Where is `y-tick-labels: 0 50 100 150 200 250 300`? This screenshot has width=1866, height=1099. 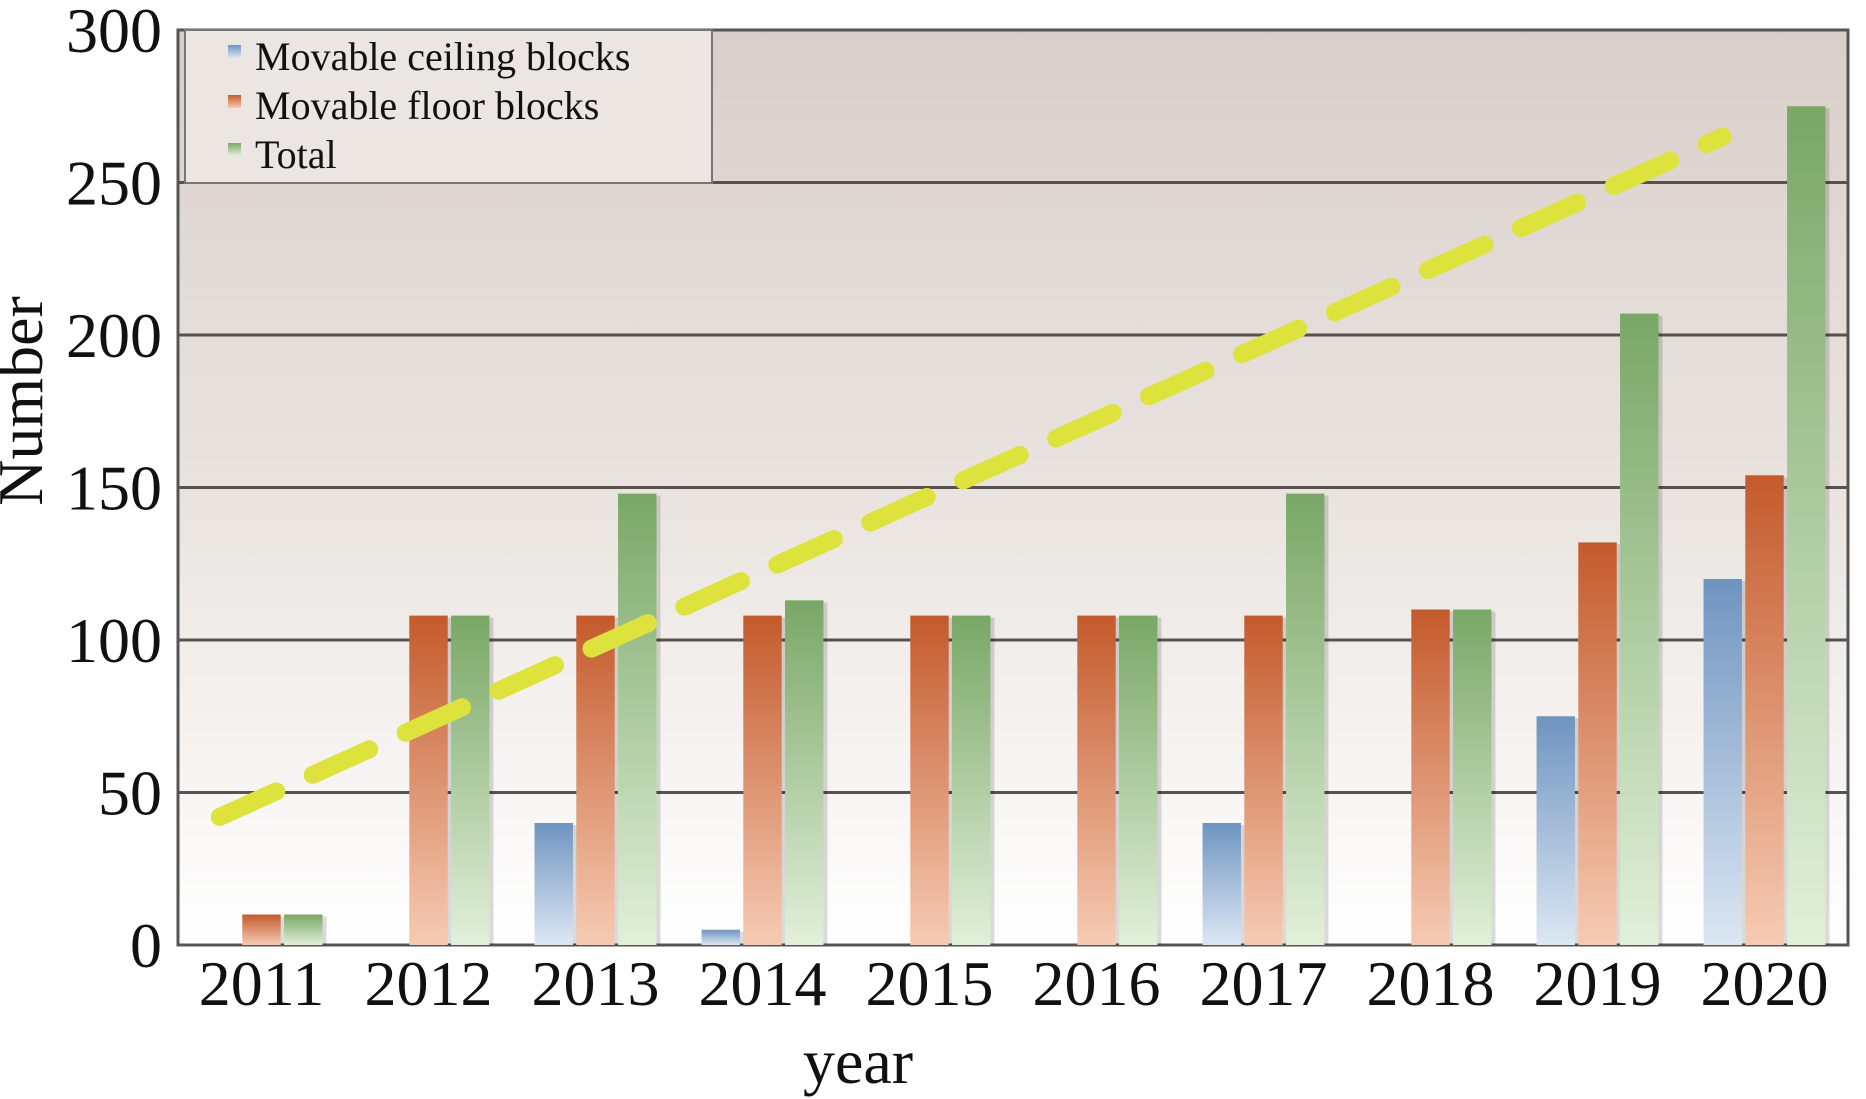
y-tick-labels: 0 50 100 150 200 250 300 is located at coordinates (114, 490).